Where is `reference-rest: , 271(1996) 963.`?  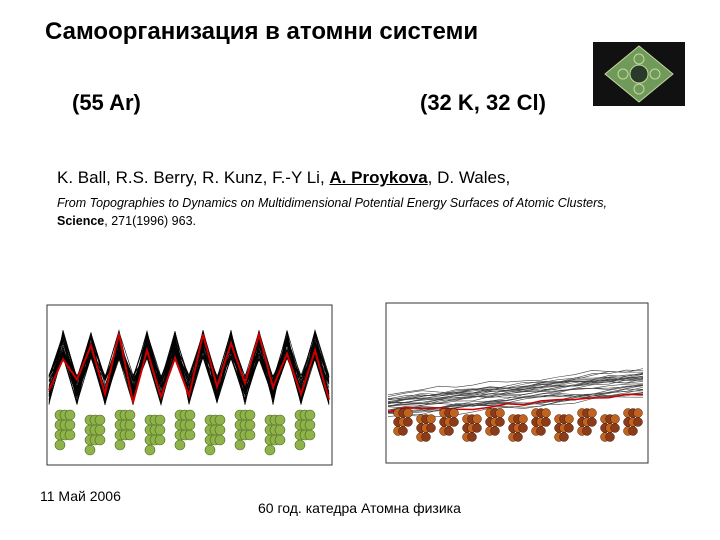 reference-rest: , 271(1996) 963. is located at coordinates (150, 221).